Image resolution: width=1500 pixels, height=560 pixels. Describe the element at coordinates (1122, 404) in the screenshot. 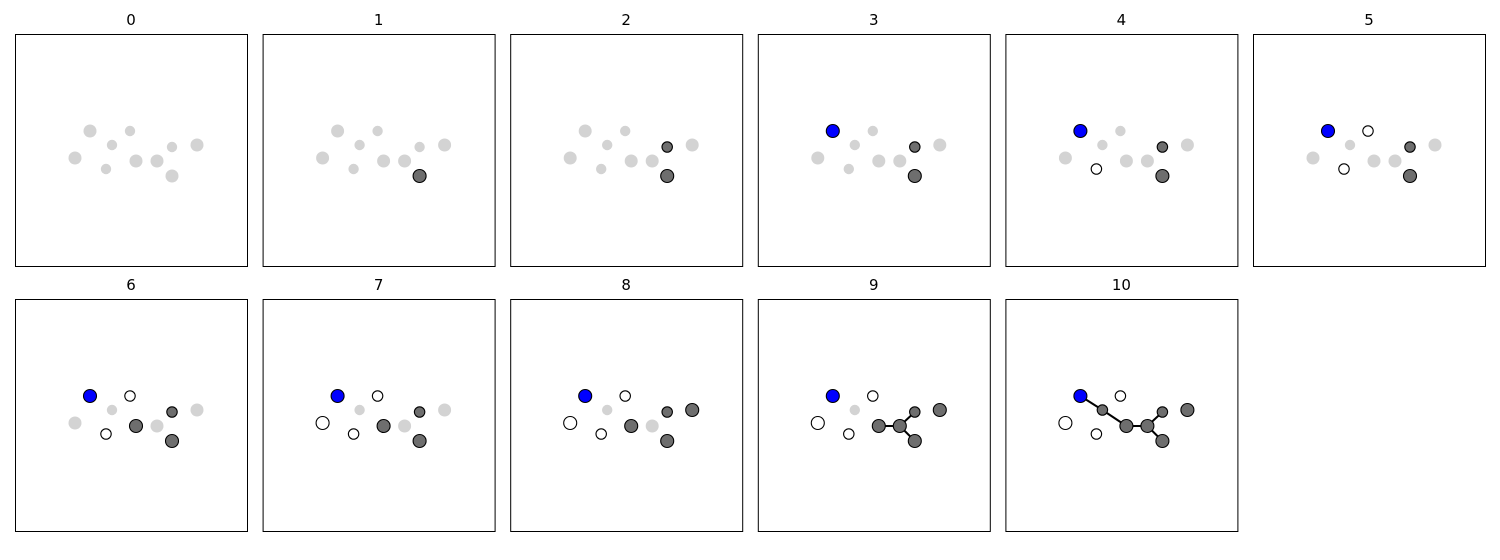

I see `panel-10: 10` at that location.